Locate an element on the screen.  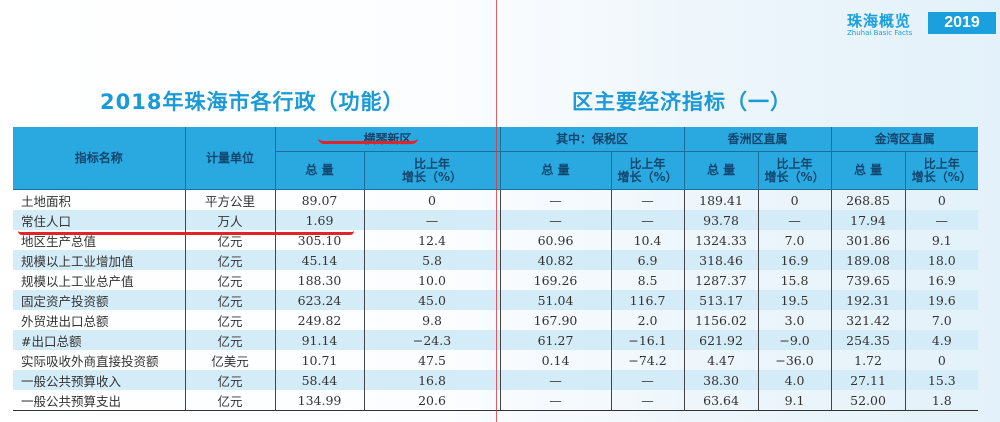
value-cell: 93.78 is located at coordinates (721, 220).